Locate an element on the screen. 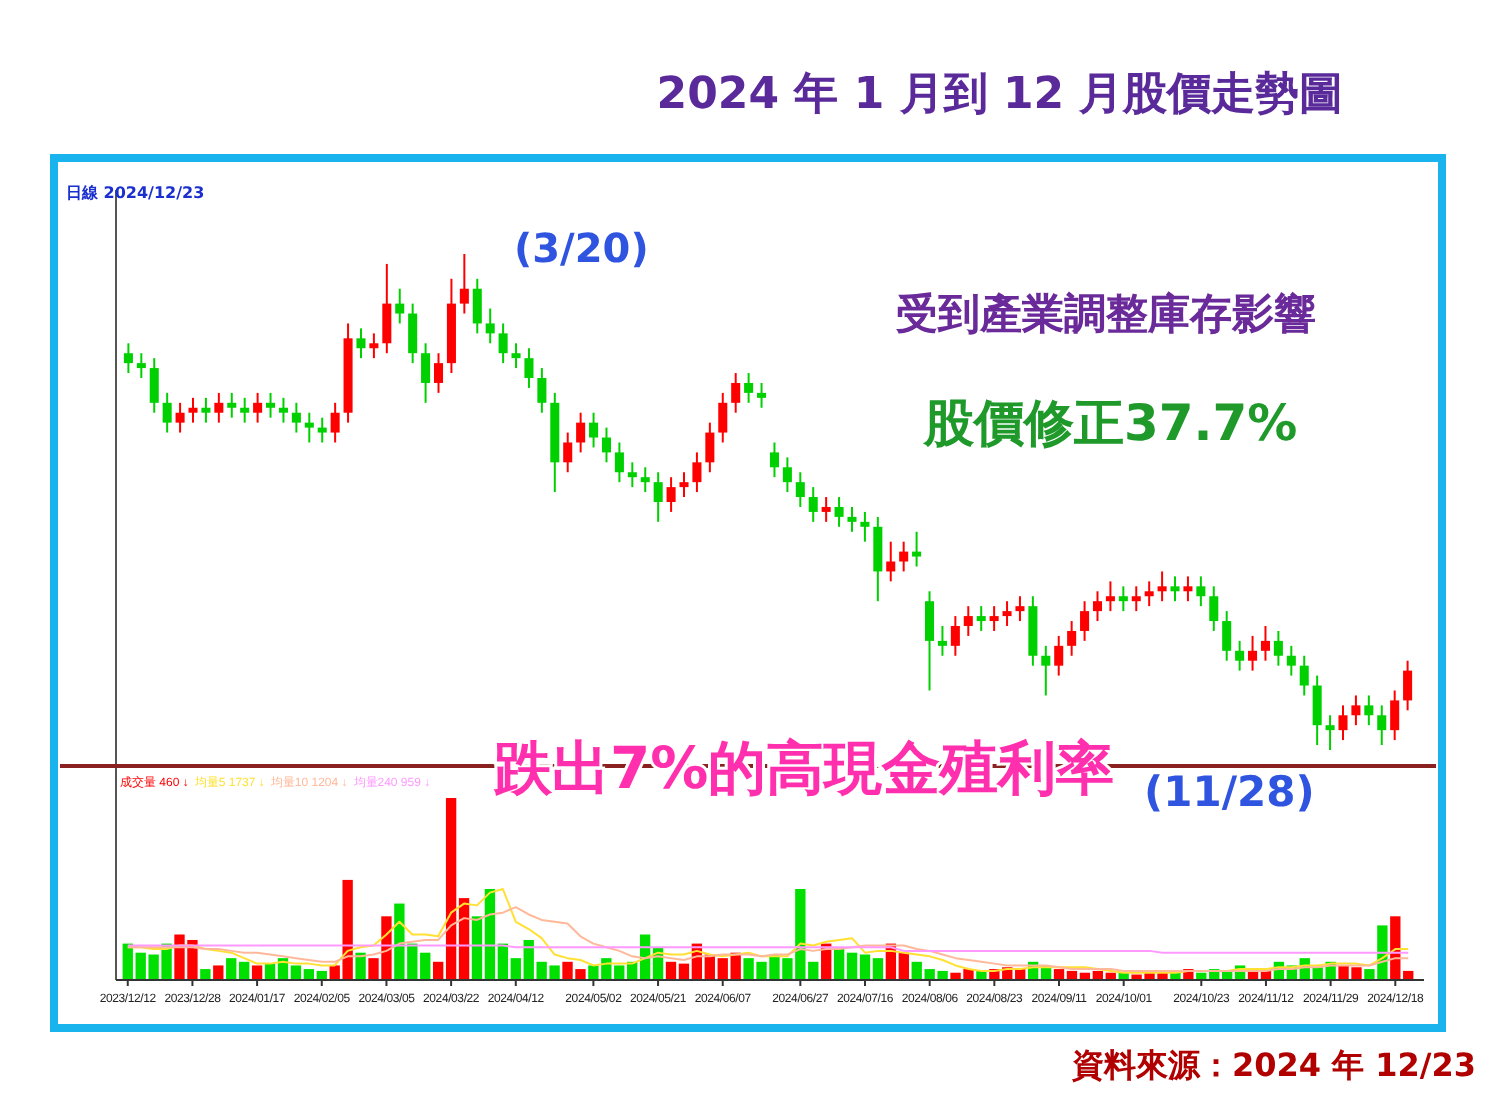 This screenshot has height=1094, width=1494. chart-title: 2024 年 1 月到 12 月股價走勢圖 is located at coordinates (1000, 95).